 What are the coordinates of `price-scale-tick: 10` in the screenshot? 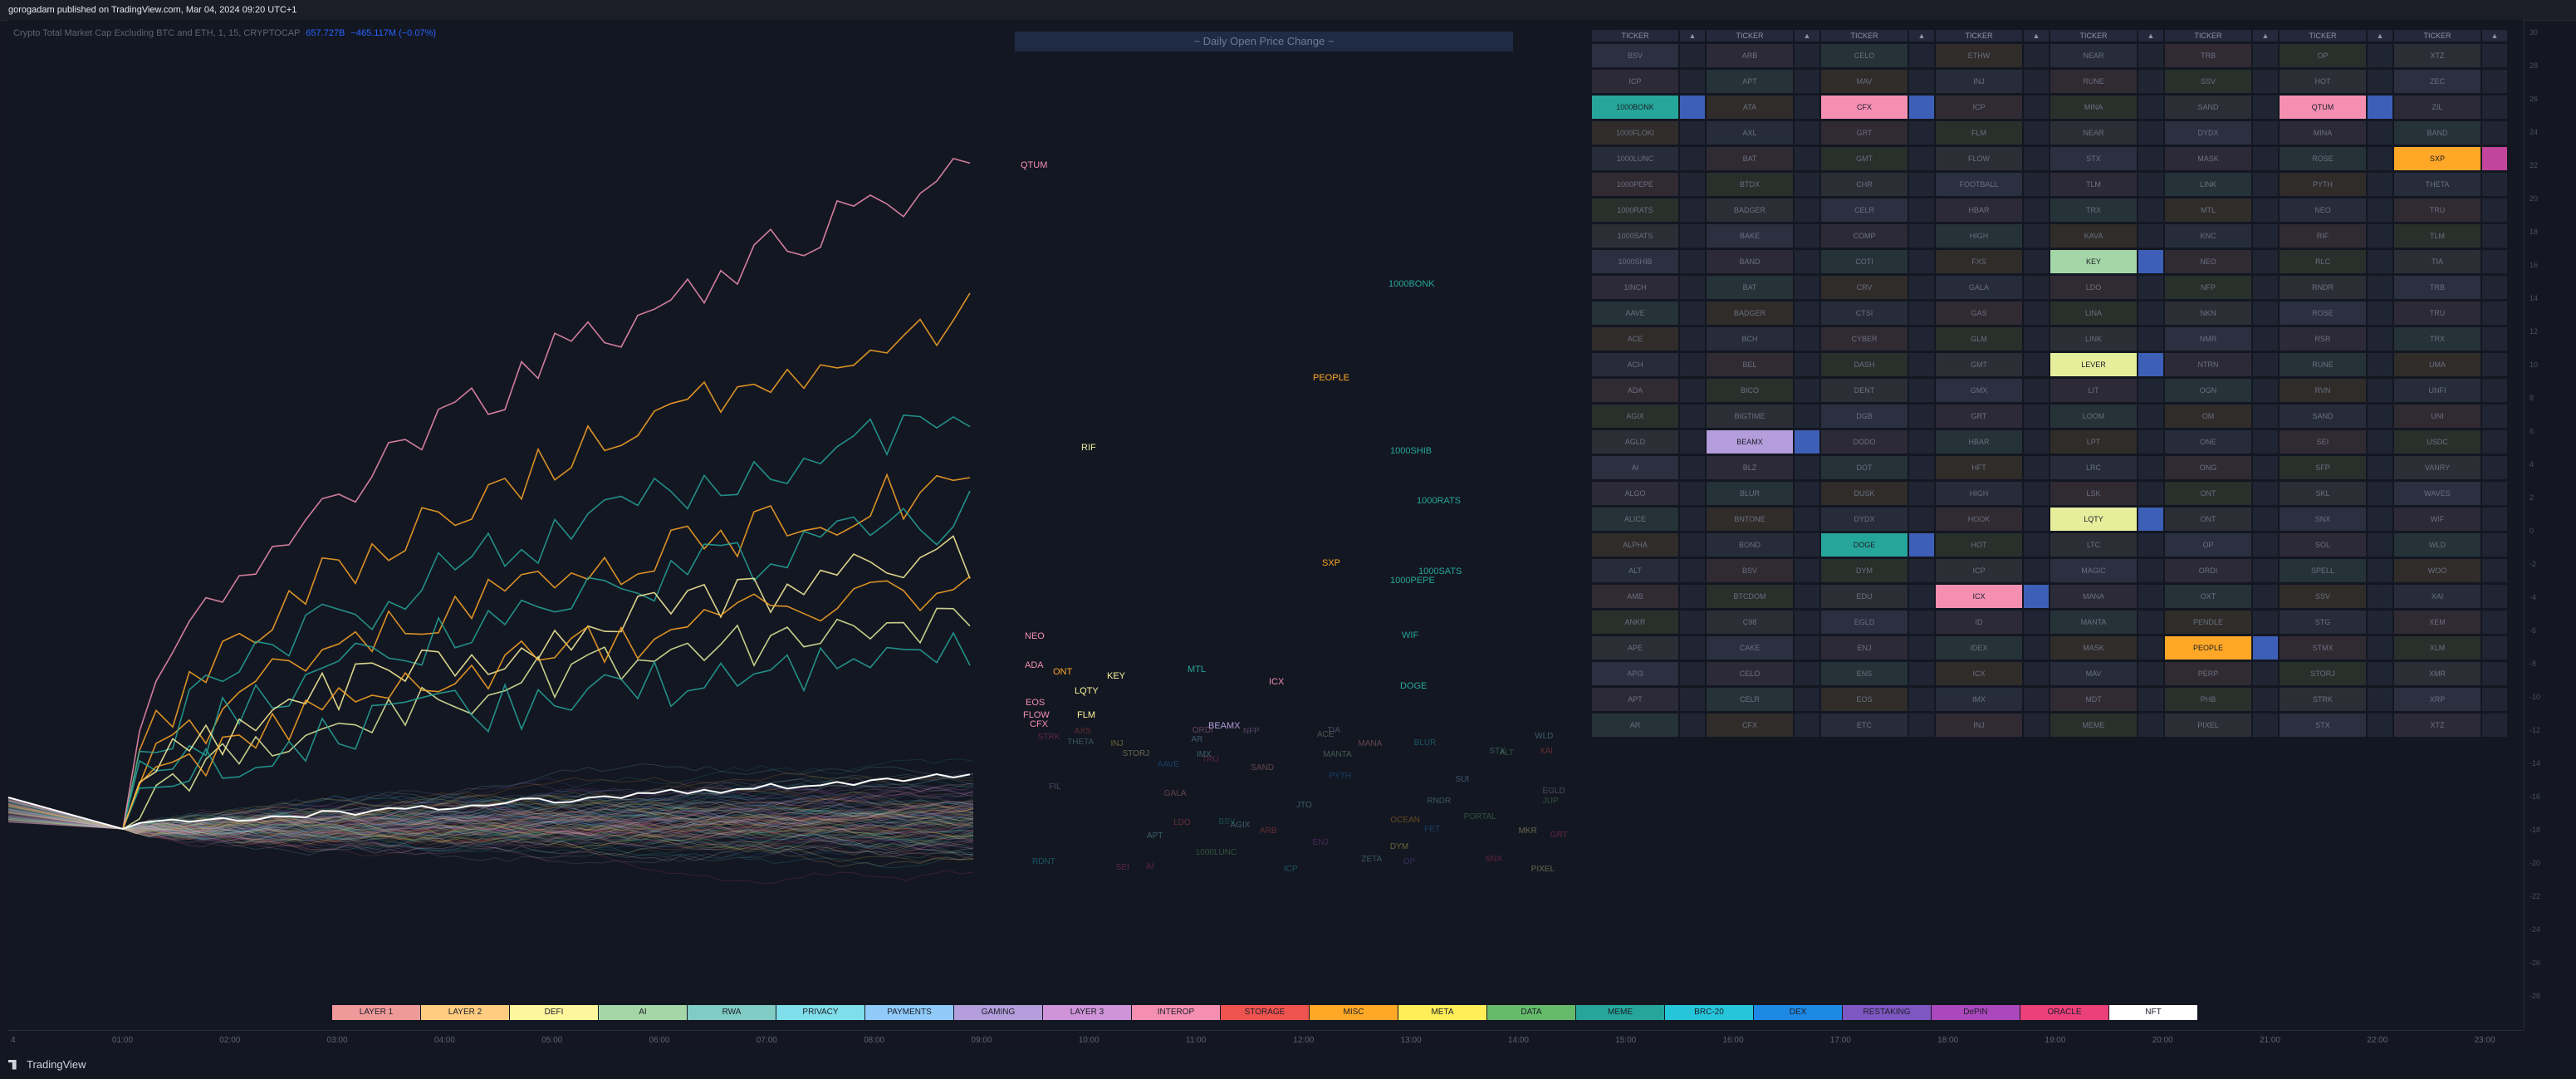 It's located at (2534, 364).